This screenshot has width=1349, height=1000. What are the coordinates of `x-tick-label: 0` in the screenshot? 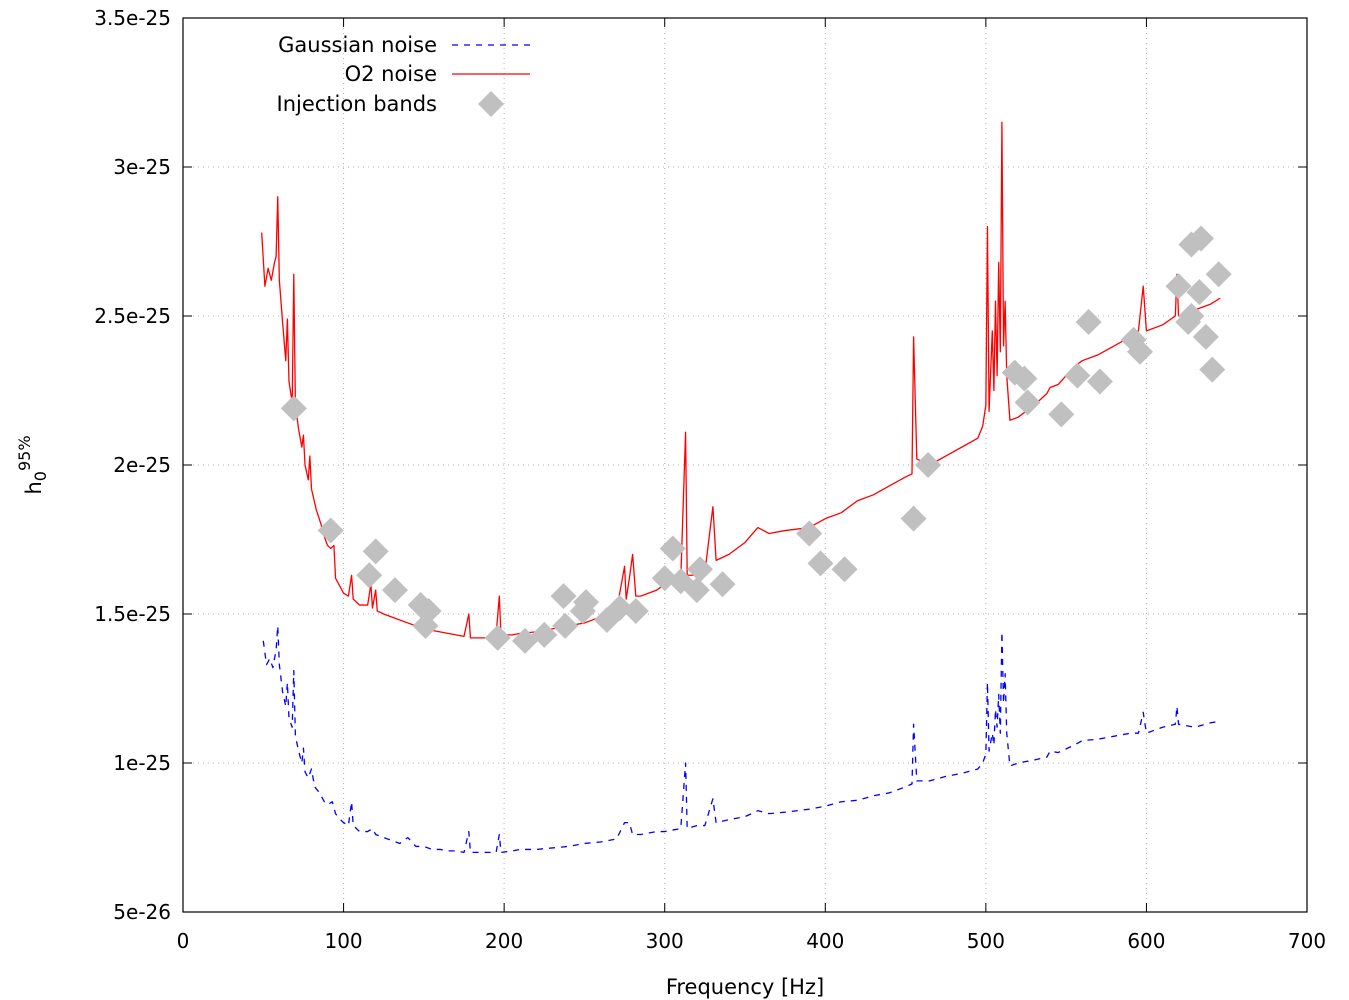 It's located at (183, 941).